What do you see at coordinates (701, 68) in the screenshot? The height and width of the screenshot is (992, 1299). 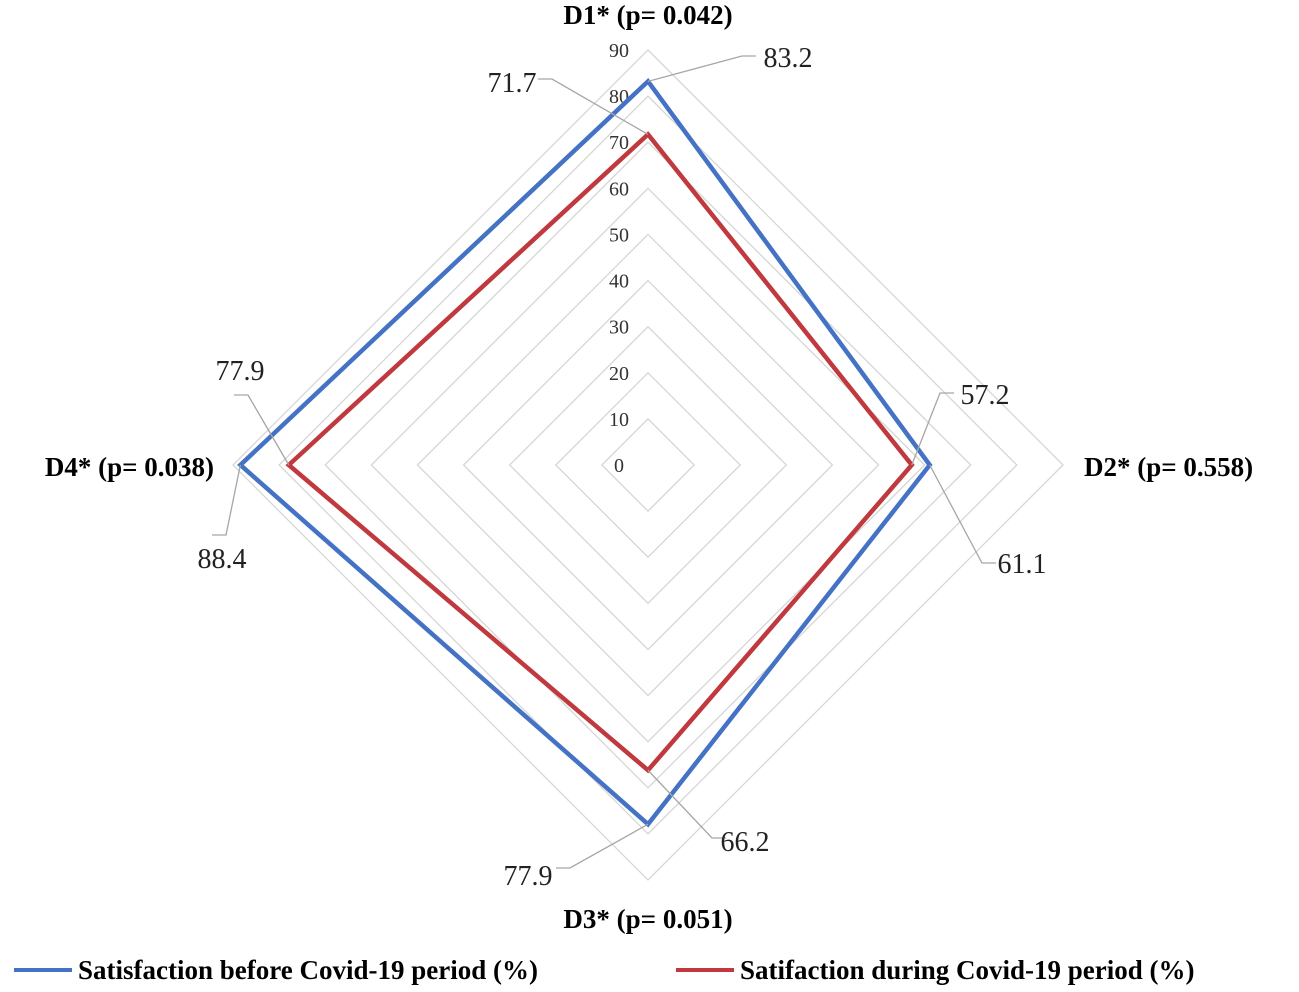 I see `leader-line-before-d1` at bounding box center [701, 68].